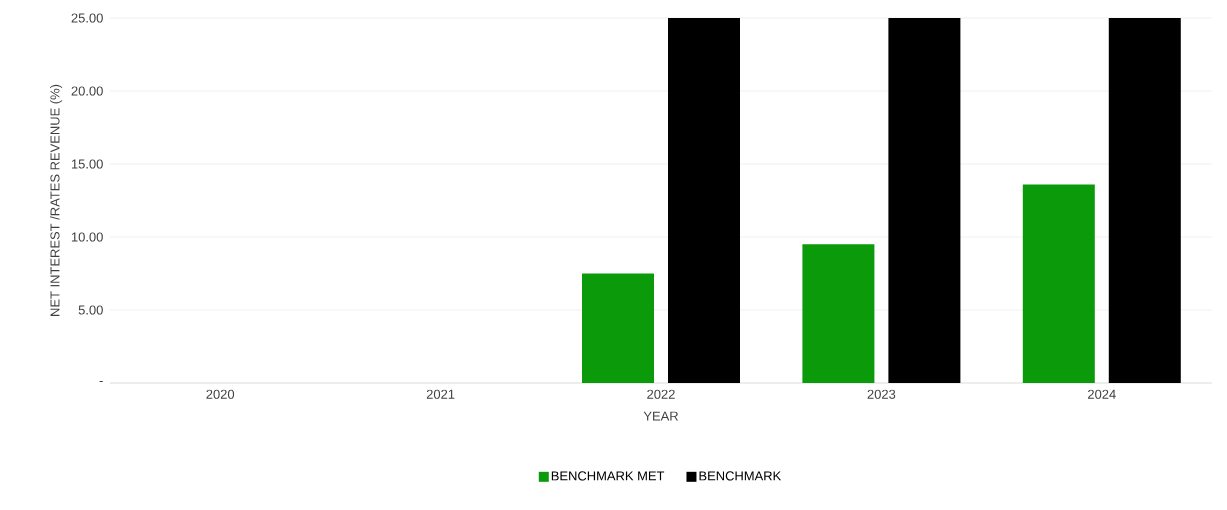  I want to click on y-tick-label: 25.00, so click(87, 18).